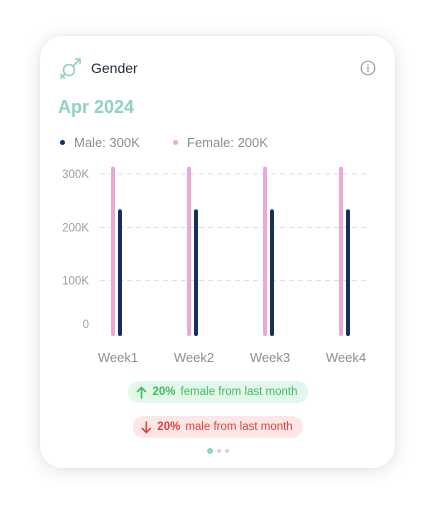  Describe the element at coordinates (75, 228) in the screenshot. I see `y-tick-label: 200K` at that location.